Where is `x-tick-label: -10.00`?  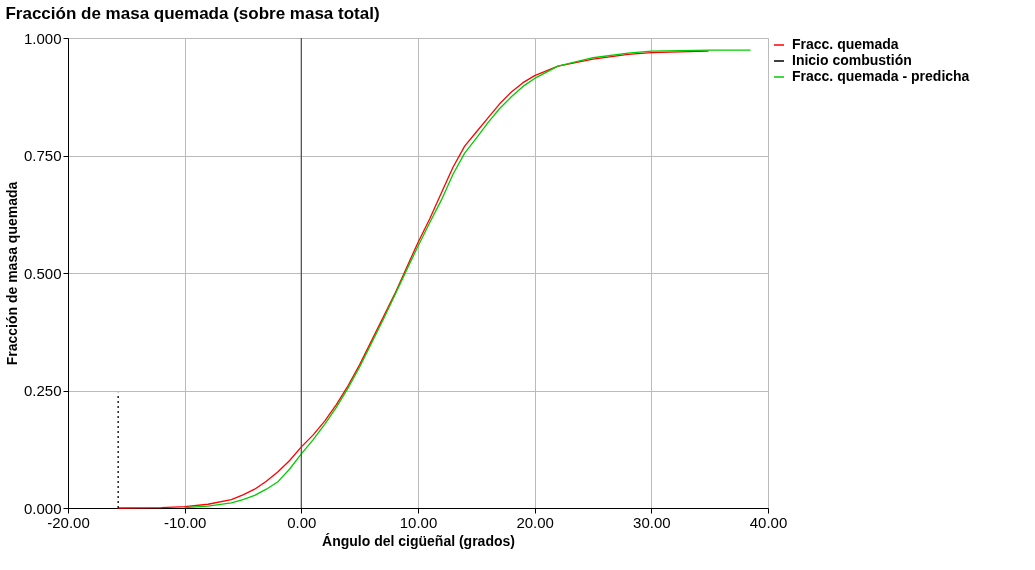
x-tick-label: -10.00 is located at coordinates (185, 522).